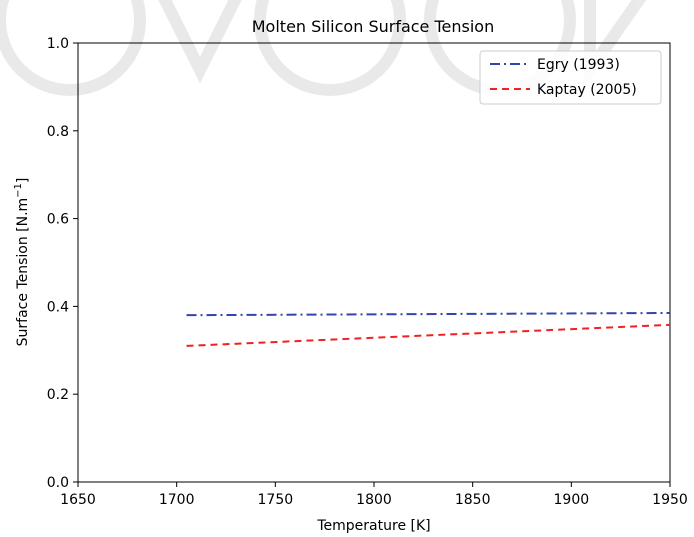 The width and height of the screenshot is (694, 537). I want to click on x-tick-label: 1900, so click(572, 500).